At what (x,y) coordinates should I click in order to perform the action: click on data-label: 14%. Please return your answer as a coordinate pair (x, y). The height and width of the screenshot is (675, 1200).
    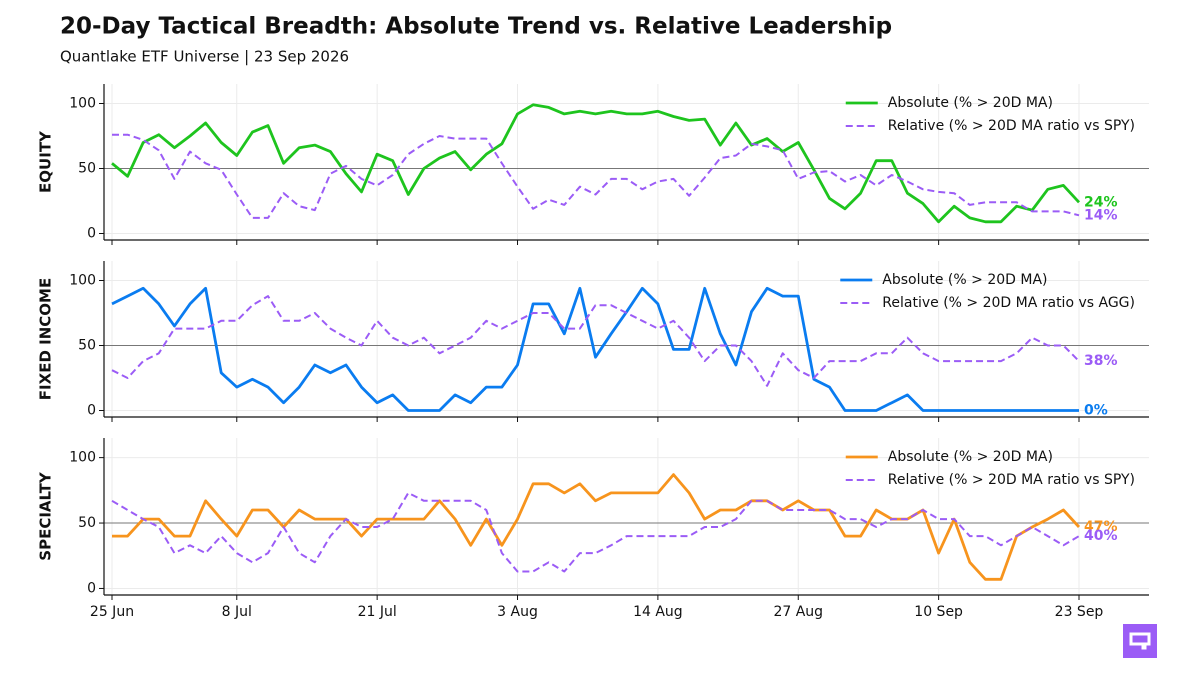
    Looking at the image, I should click on (1101, 215).